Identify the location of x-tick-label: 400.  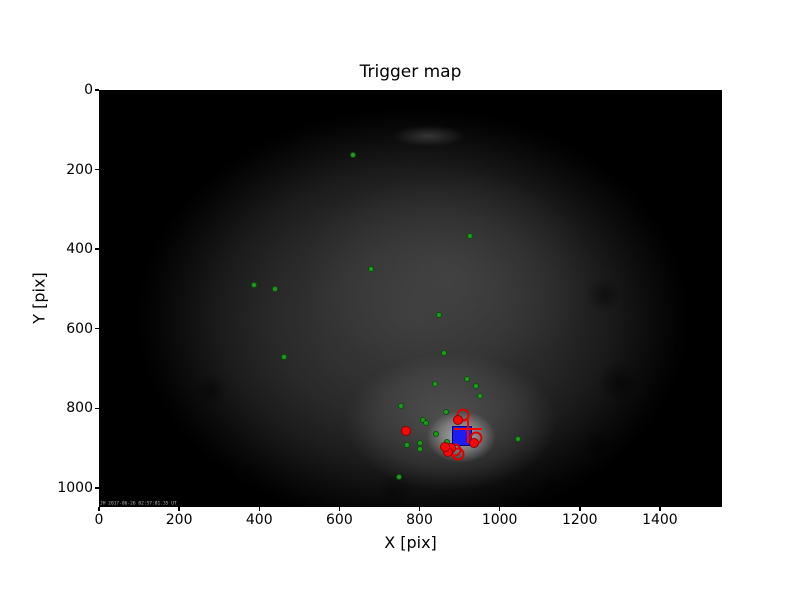
(259, 520).